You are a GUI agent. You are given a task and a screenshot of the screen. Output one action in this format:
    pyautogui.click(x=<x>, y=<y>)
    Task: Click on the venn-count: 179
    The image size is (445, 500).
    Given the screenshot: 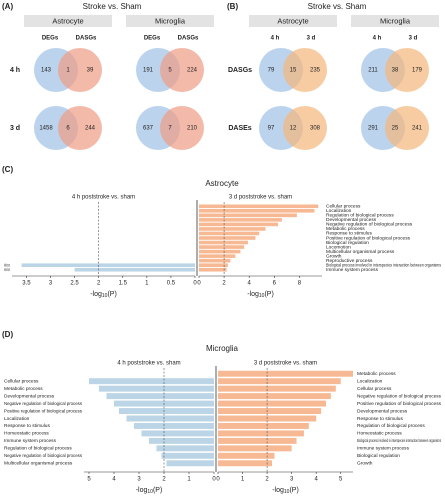 What is the action you would take?
    pyautogui.click(x=417, y=71)
    